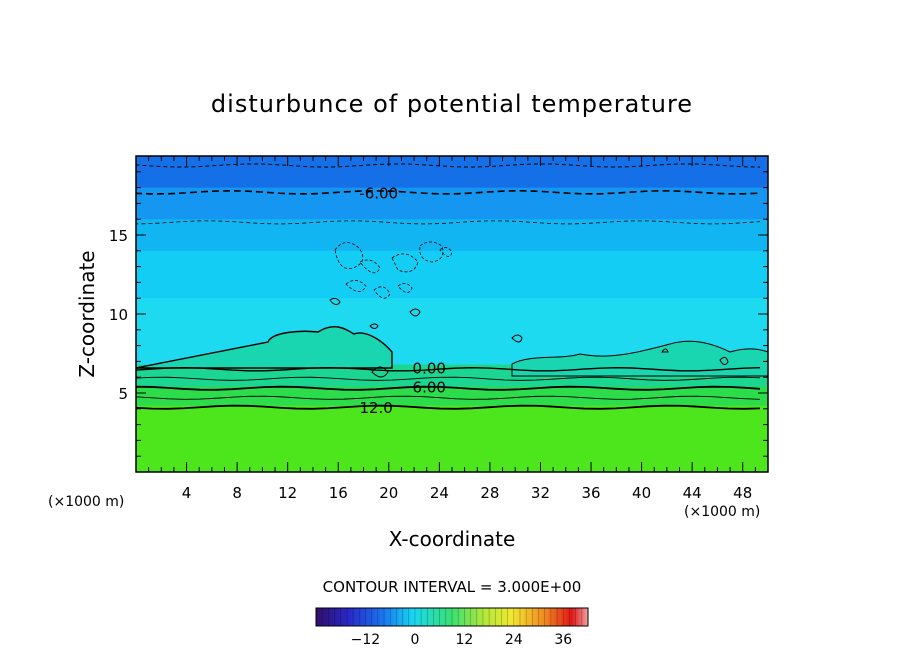 The image size is (904, 654). What do you see at coordinates (378, 193) in the screenshot?
I see `contour-label: -6.00` at bounding box center [378, 193].